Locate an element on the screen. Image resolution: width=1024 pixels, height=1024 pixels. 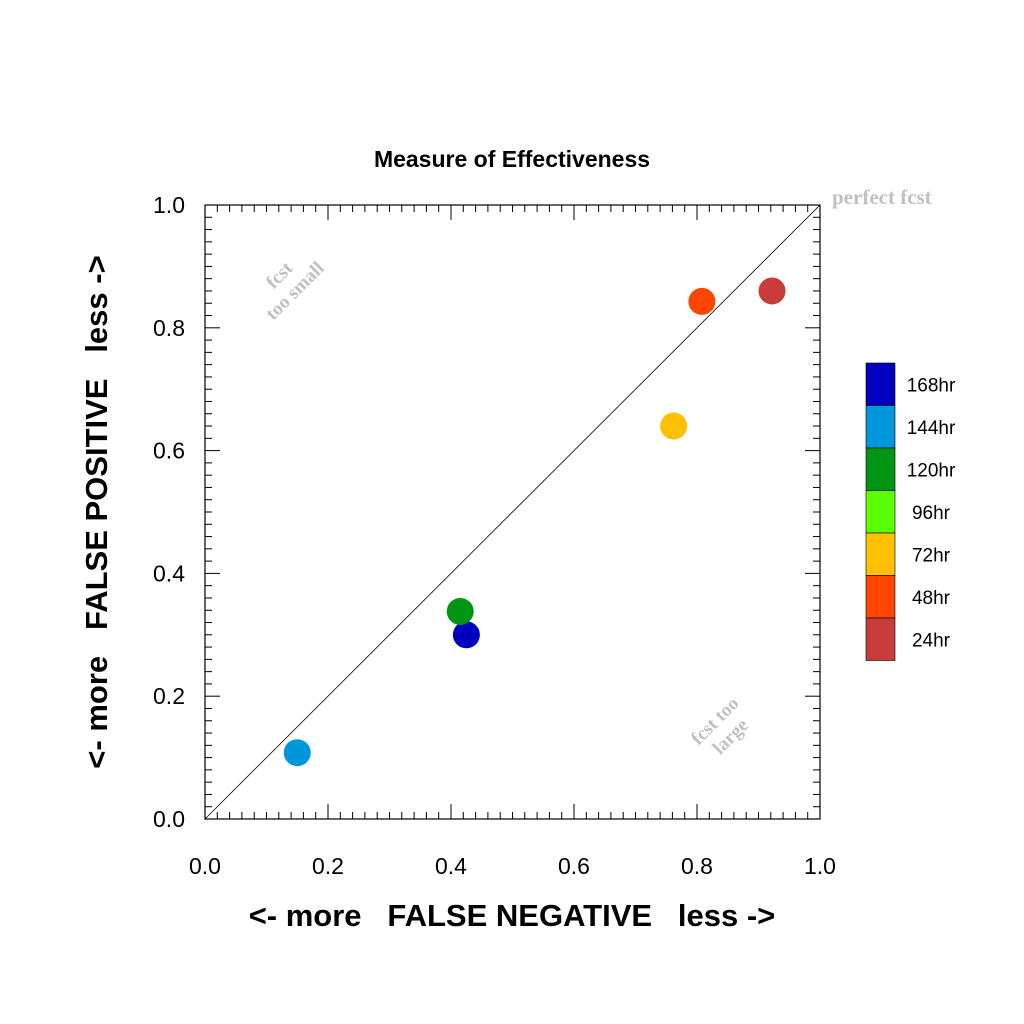
legend-label-120hr: 120hr is located at coordinates (931, 470).